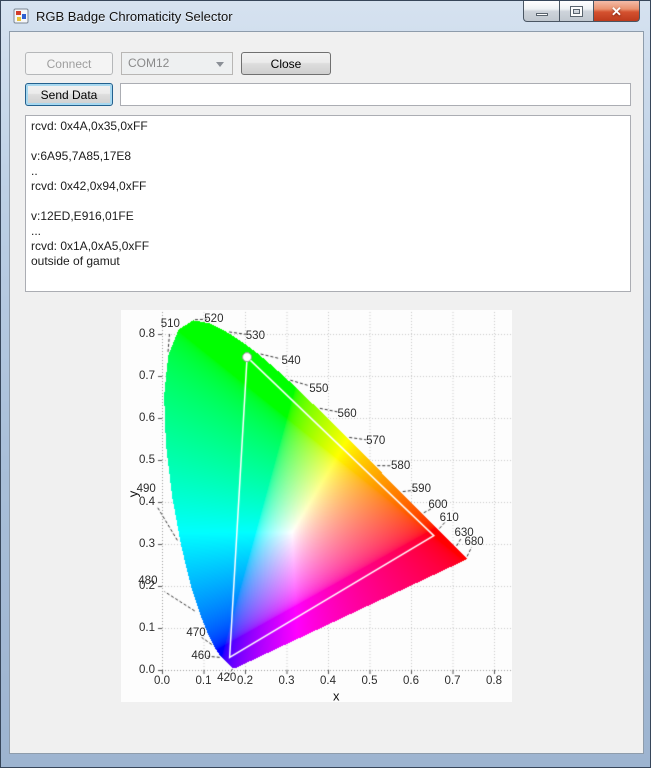 The image size is (651, 768). Describe the element at coordinates (220, 64) in the screenshot. I see `chevron-down-icon` at that location.